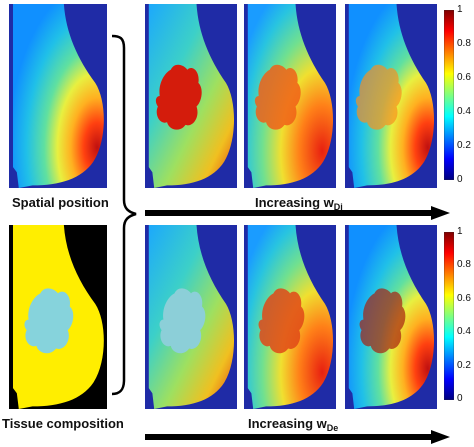  I want to click on tissue-composition-label: Tissue composition, so click(63, 423).